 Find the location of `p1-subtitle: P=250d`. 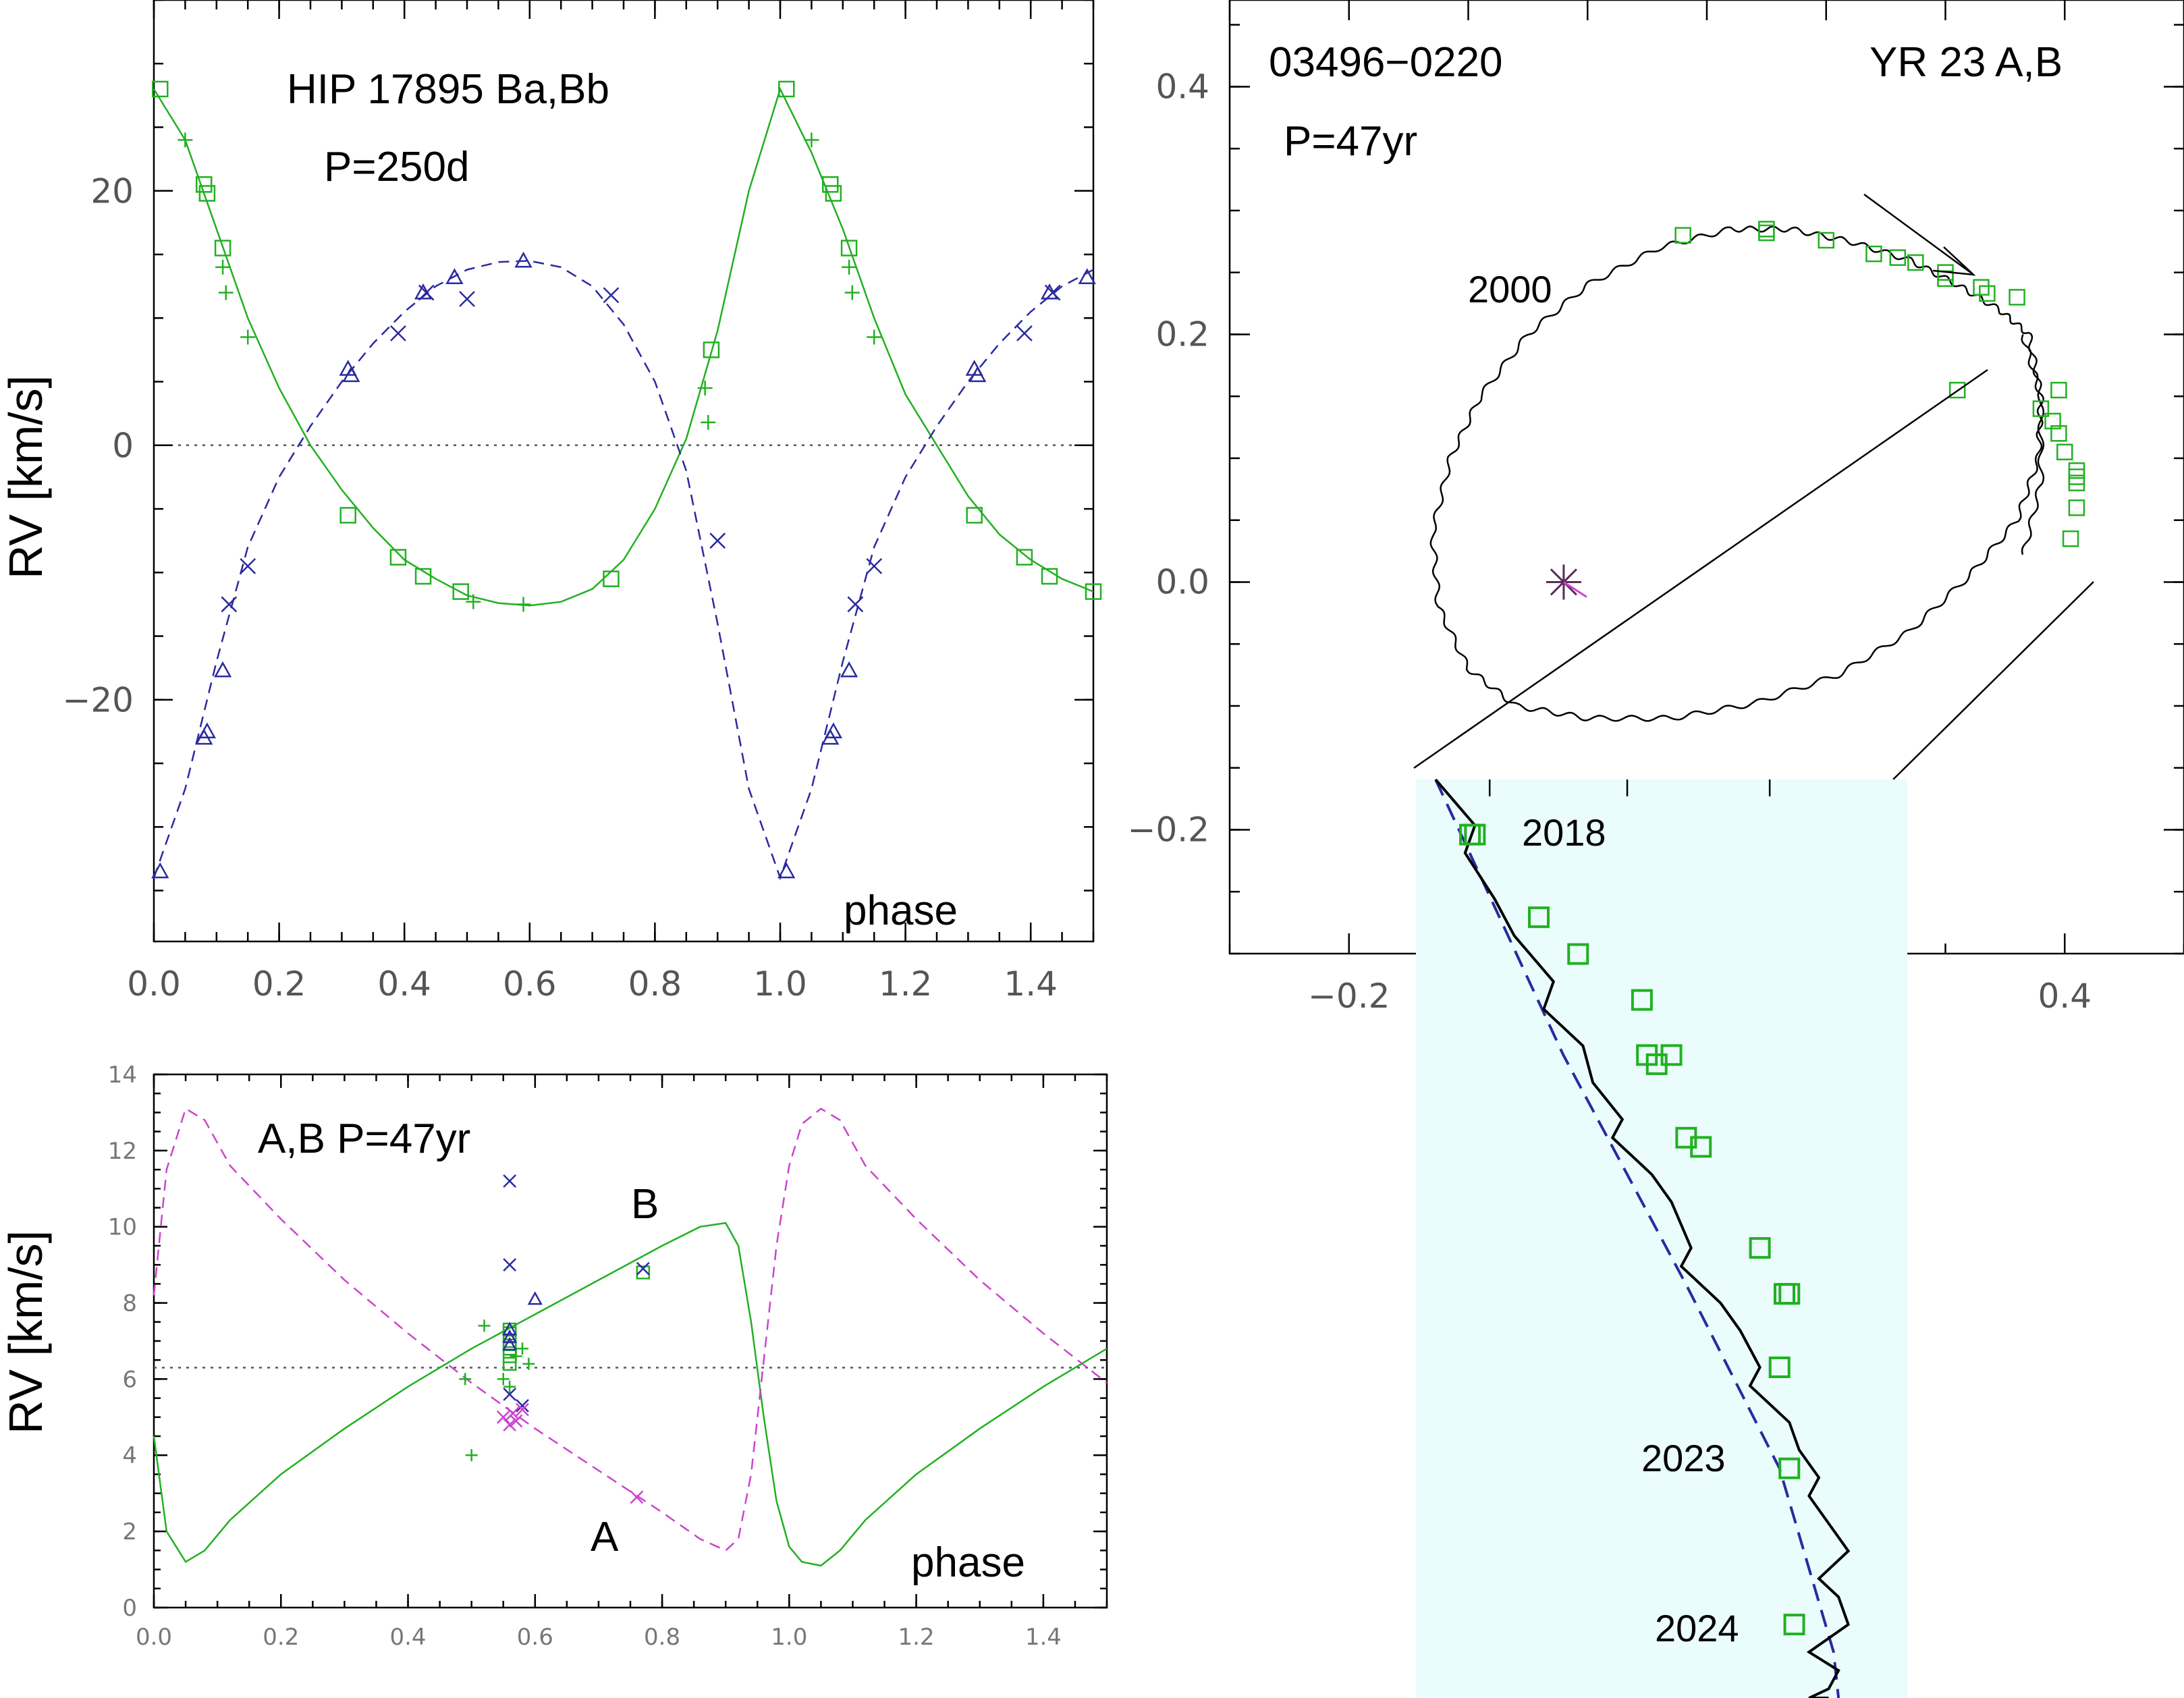

p1-subtitle: P=250d is located at coordinates (397, 167).